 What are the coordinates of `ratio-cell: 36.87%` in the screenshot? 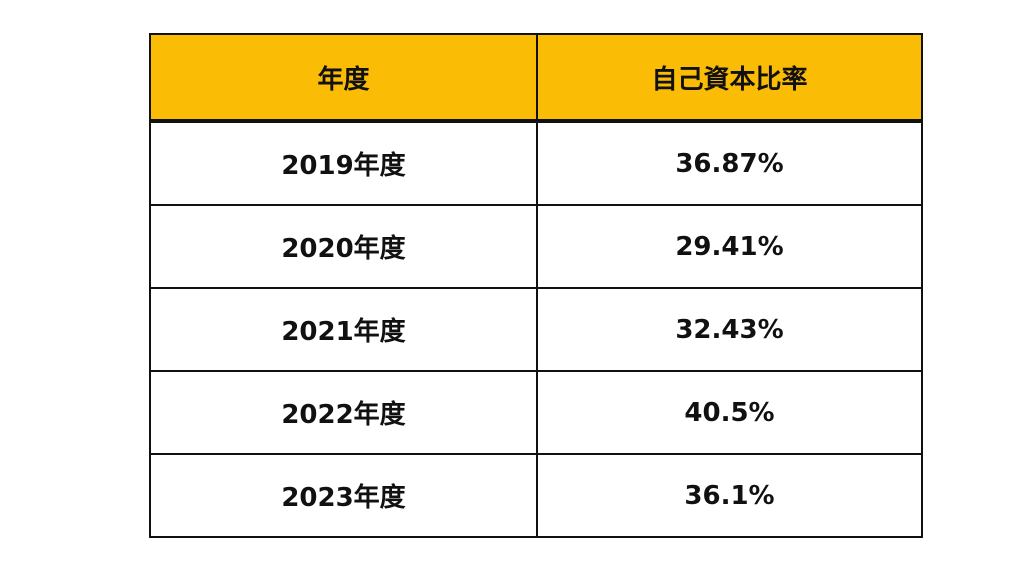 It's located at (729, 163).